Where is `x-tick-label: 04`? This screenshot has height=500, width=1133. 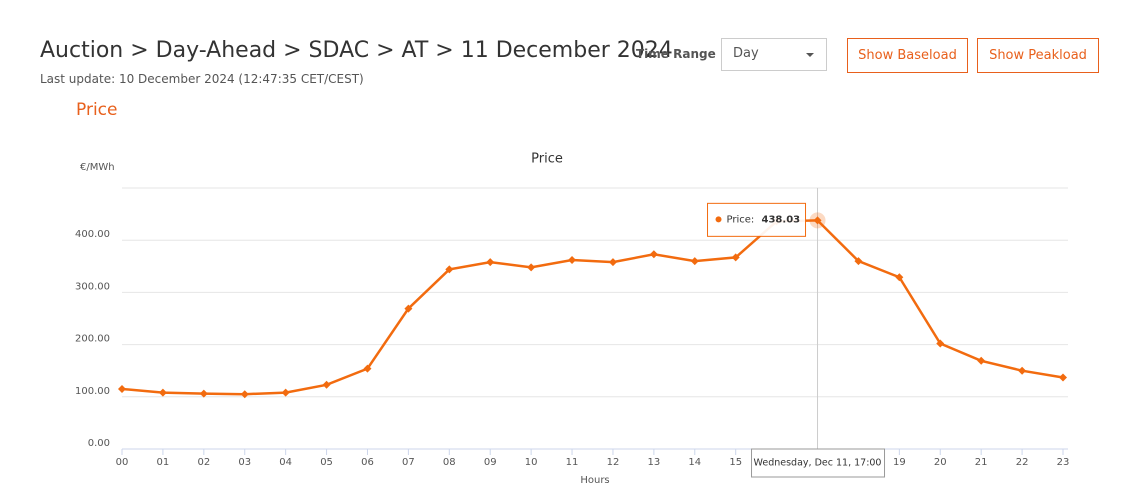 x-tick-label: 04 is located at coordinates (285, 462).